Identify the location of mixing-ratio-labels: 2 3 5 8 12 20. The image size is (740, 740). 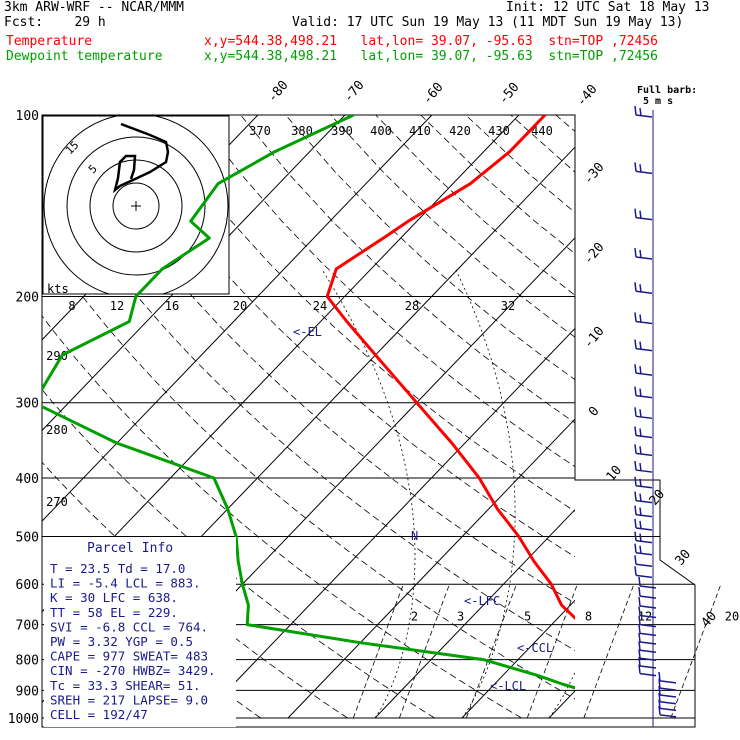
(575, 617).